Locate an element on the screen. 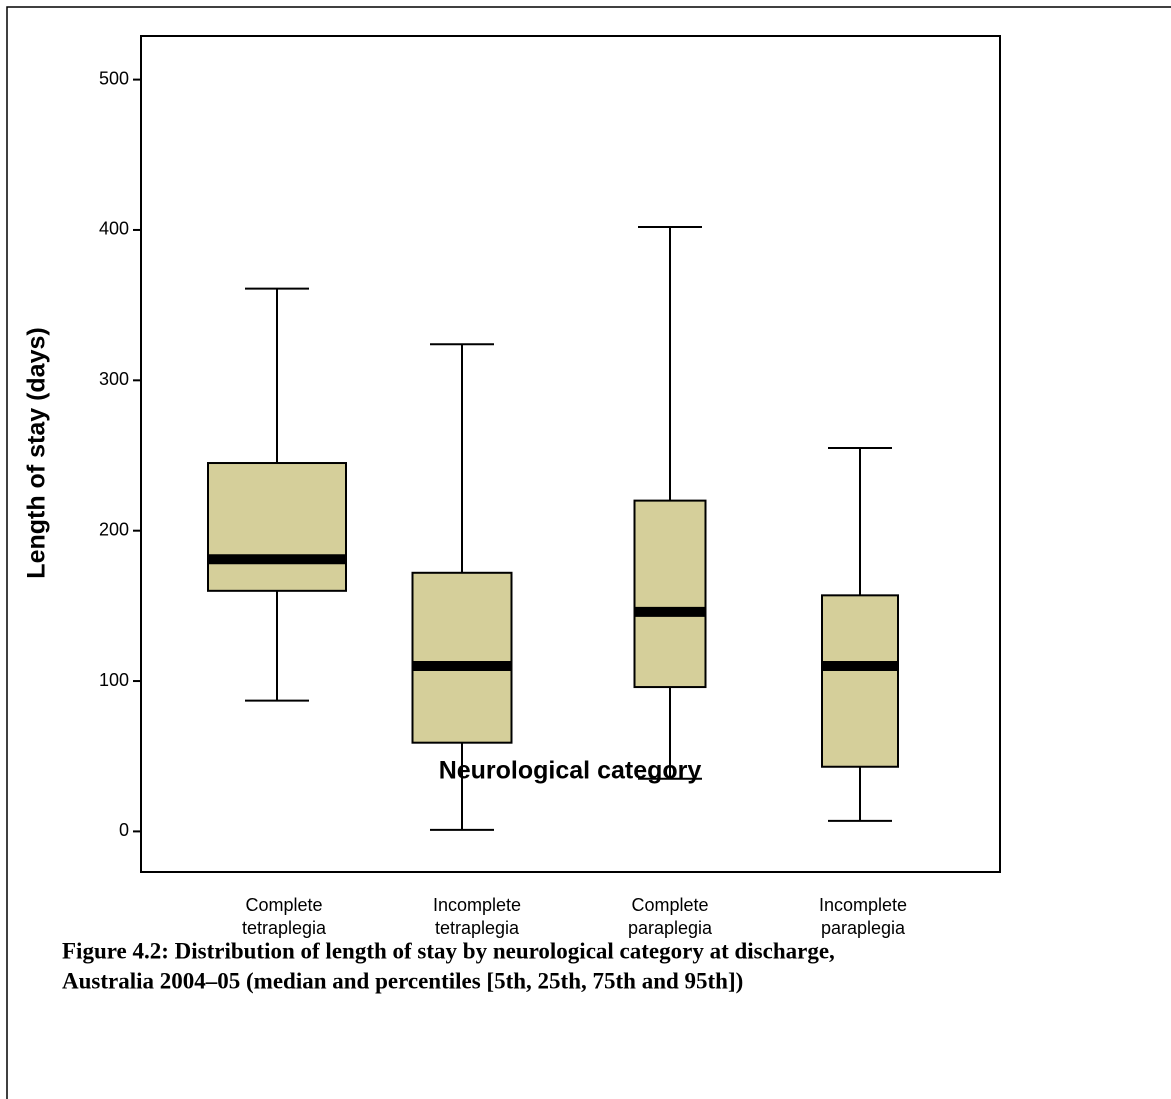 The width and height of the screenshot is (1171, 1099). y-tick-label: 400 is located at coordinates (114, 229).